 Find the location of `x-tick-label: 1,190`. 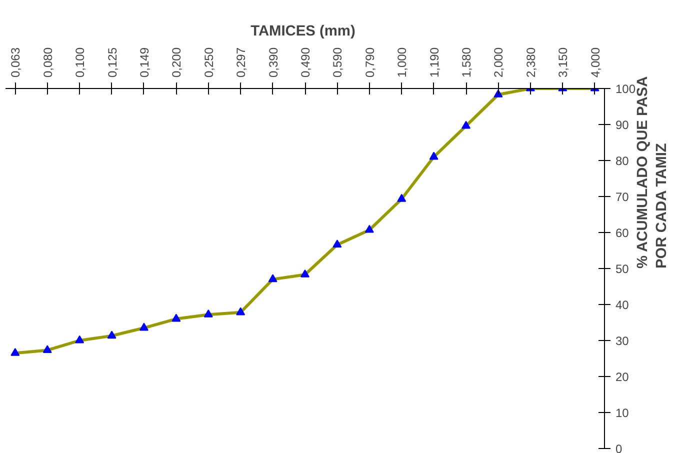

x-tick-label: 1,190 is located at coordinates (434, 62).